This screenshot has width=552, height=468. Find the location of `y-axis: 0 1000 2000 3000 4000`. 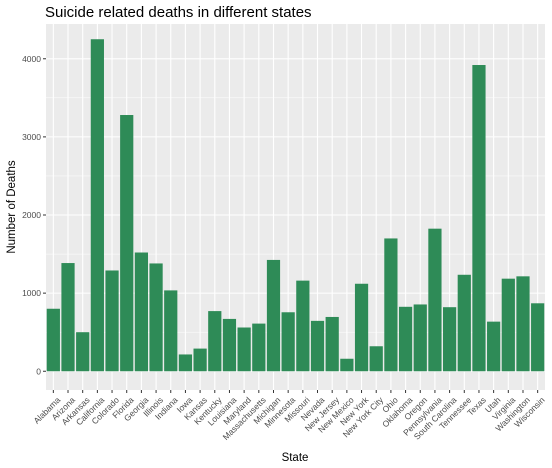

y-axis: 0 1000 2000 3000 4000 is located at coordinates (34, 215).